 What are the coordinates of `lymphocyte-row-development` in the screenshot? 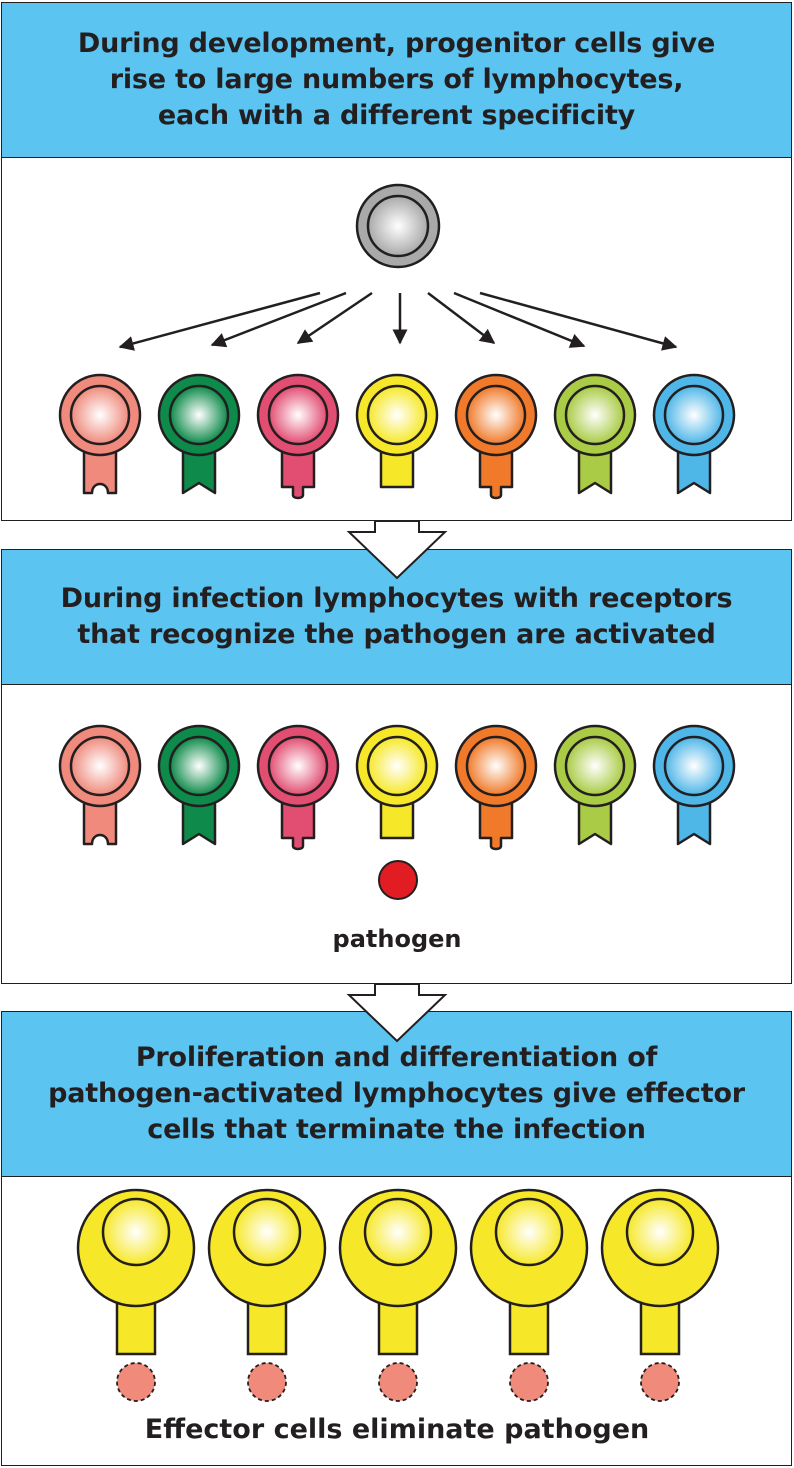 It's located at (397, 436).